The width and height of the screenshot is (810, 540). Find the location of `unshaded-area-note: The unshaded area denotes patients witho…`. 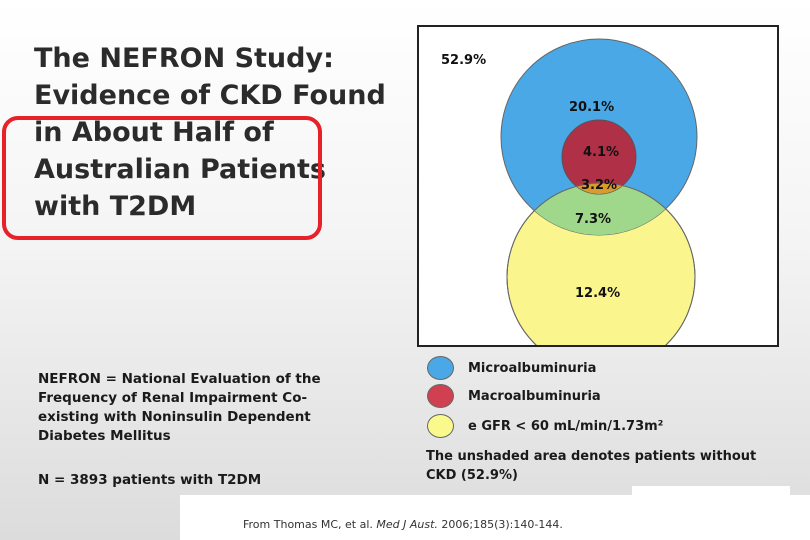

unshaded-area-note: The unshaded area denotes patients witho… is located at coordinates (591, 466).